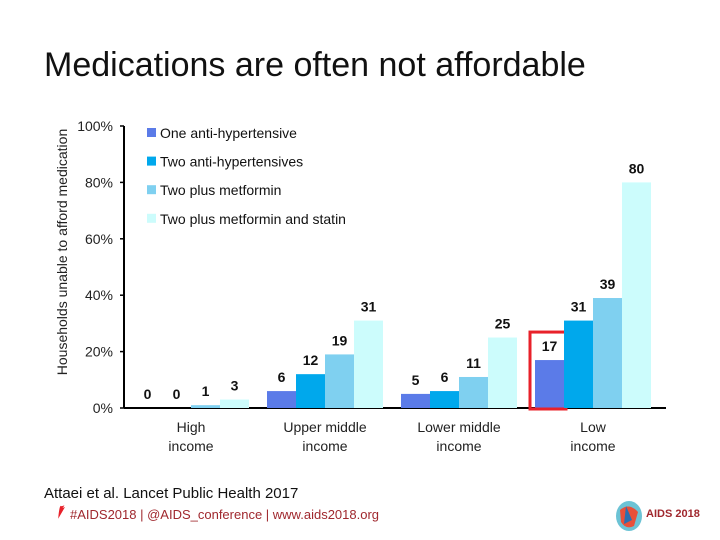  What do you see at coordinates (99, 295) in the screenshot?
I see `y-tick-label: 40%` at bounding box center [99, 295].